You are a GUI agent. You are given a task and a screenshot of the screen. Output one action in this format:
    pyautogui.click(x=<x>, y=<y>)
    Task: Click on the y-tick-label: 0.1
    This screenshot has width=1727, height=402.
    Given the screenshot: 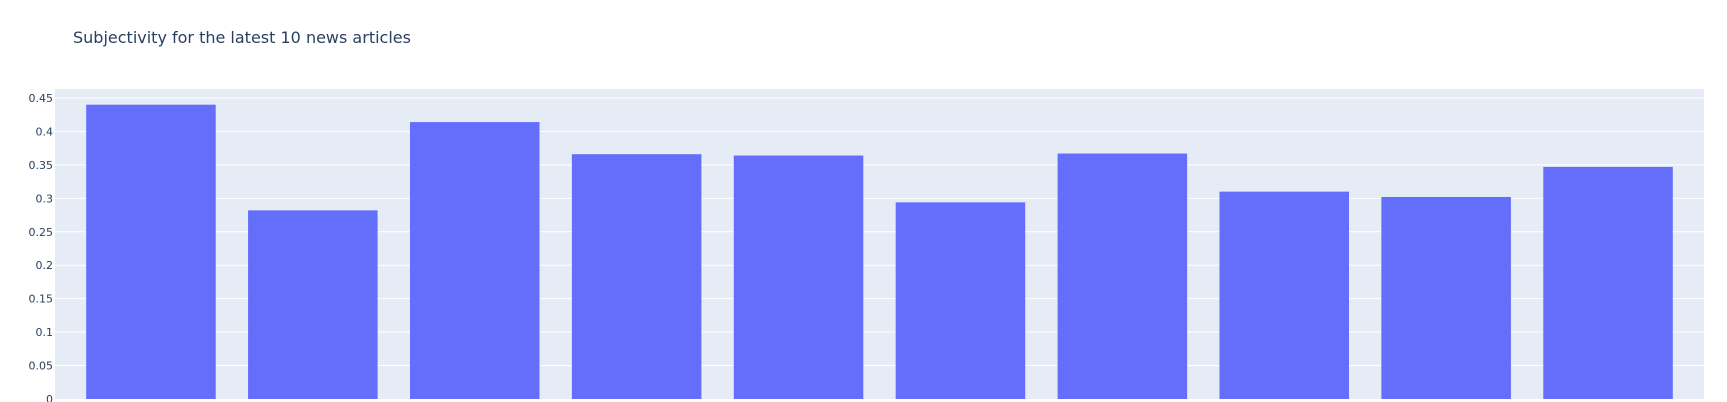 What is the action you would take?
    pyautogui.click(x=45, y=332)
    